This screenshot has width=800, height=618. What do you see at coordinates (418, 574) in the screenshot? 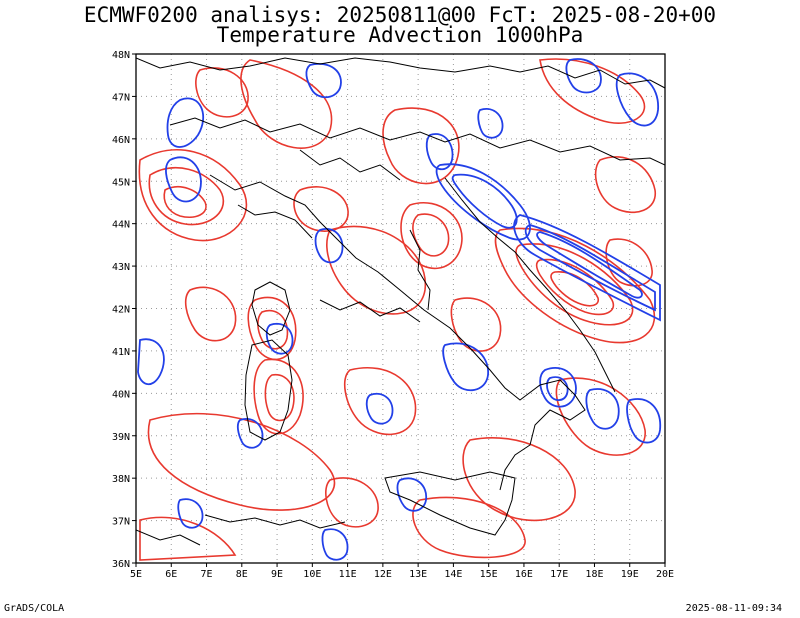
I see `lon-label: 13E` at bounding box center [418, 574].